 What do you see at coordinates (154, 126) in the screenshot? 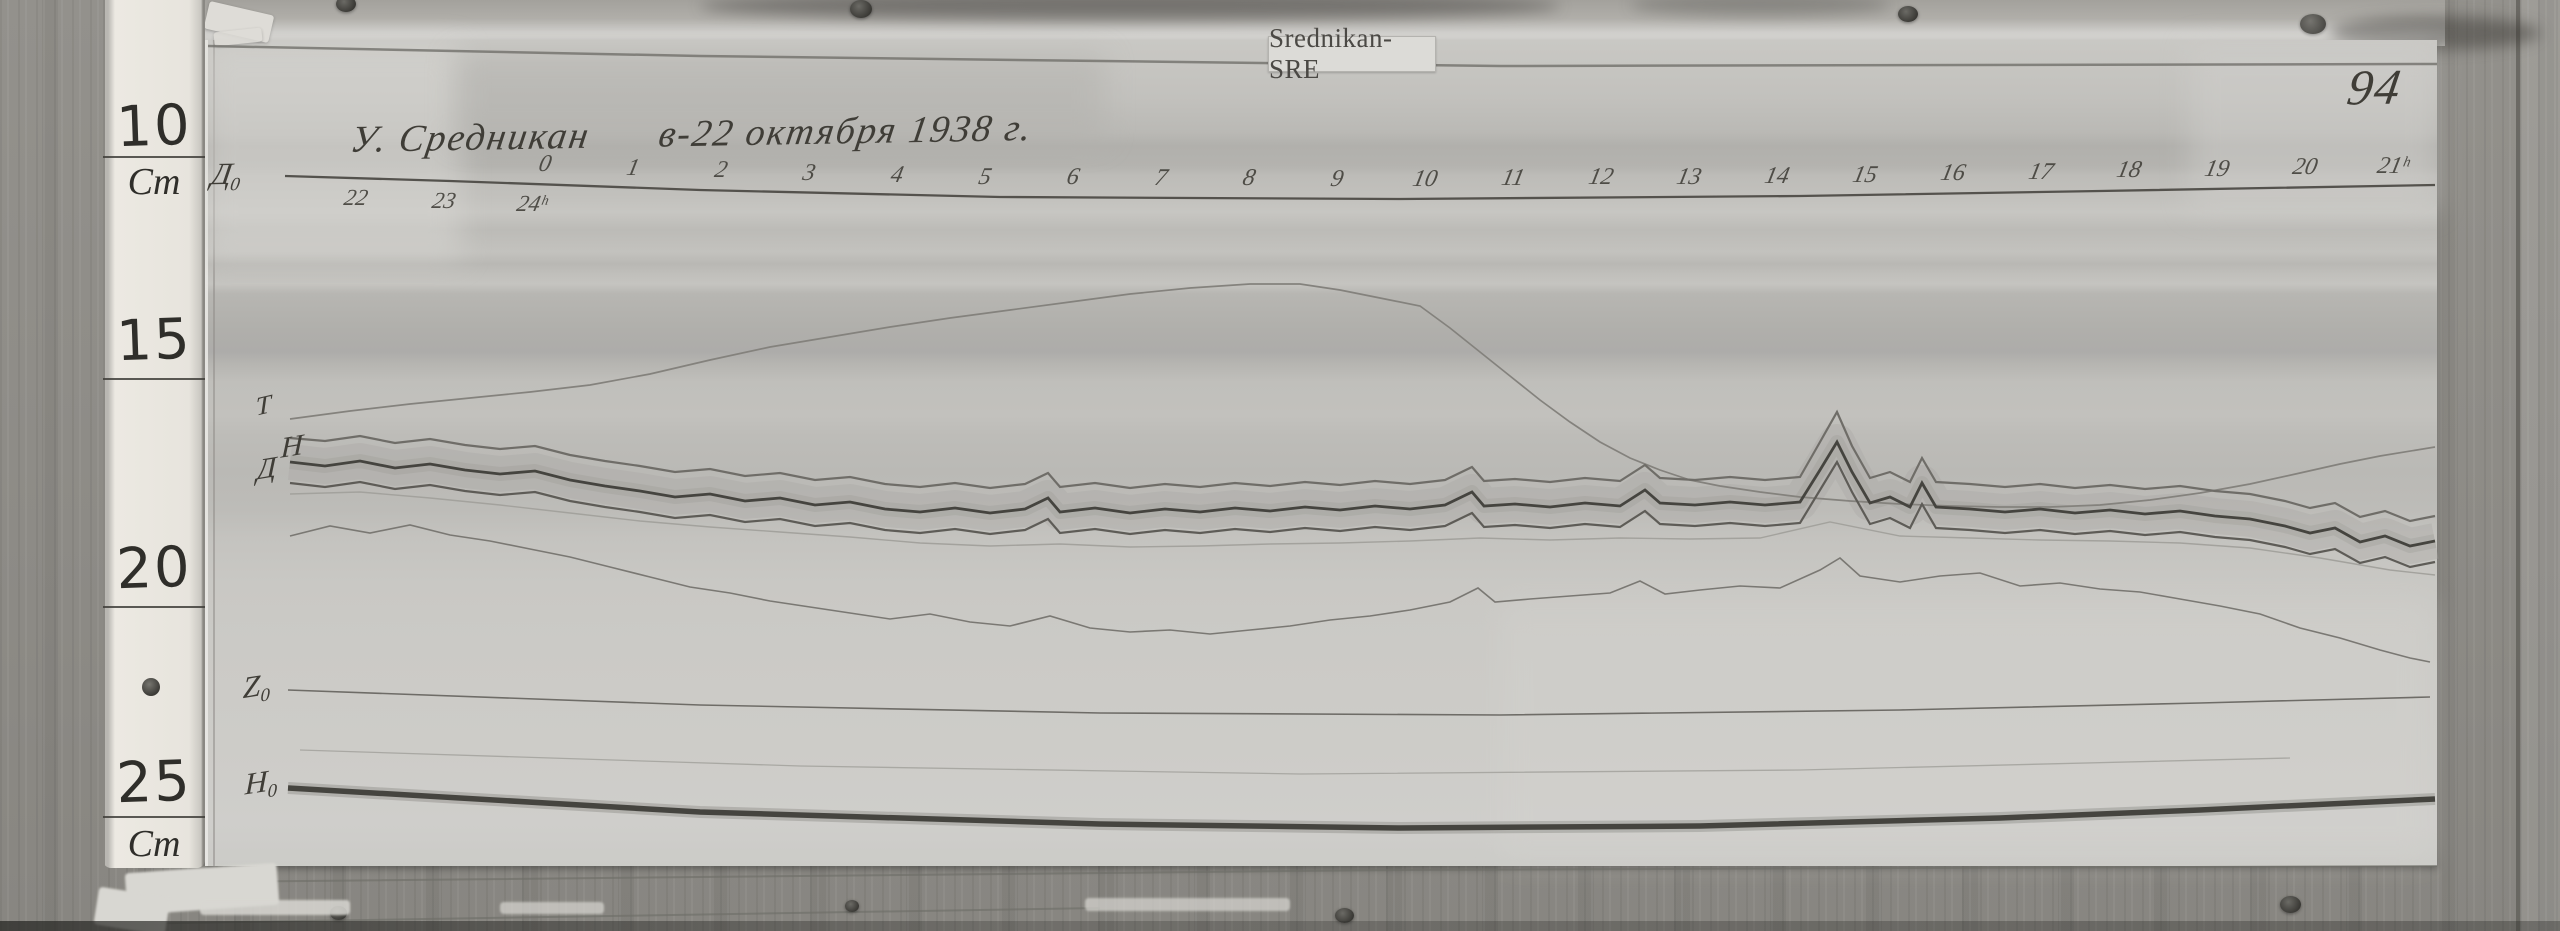
I see `ruler-mark-10: 10` at bounding box center [154, 126].